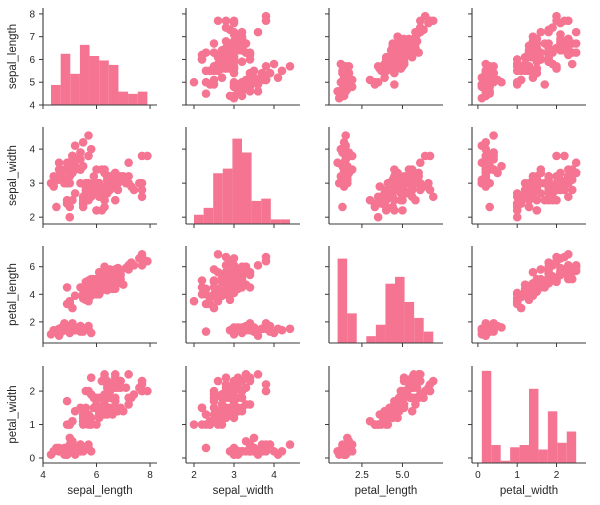  I want to click on panel-sepal_length-vs-petal_length, so click(384, 58).